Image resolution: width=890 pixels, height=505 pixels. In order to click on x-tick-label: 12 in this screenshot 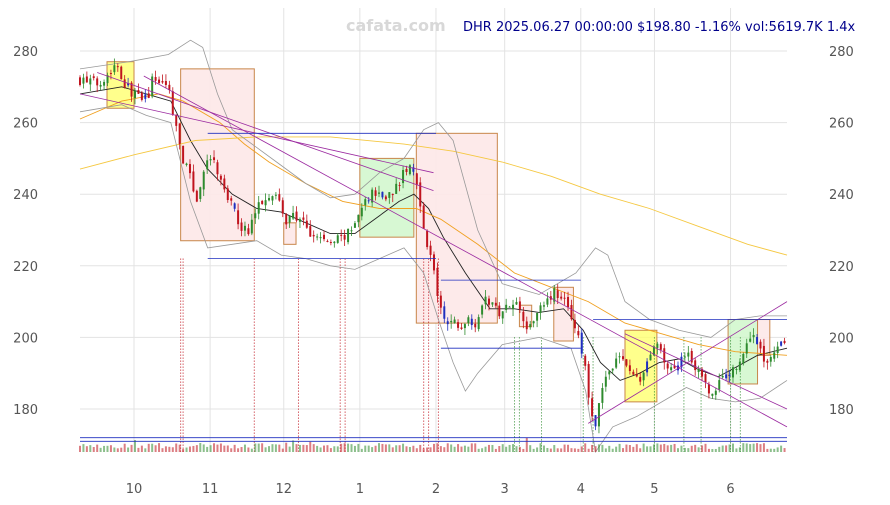, I will do `click(283, 489)`.